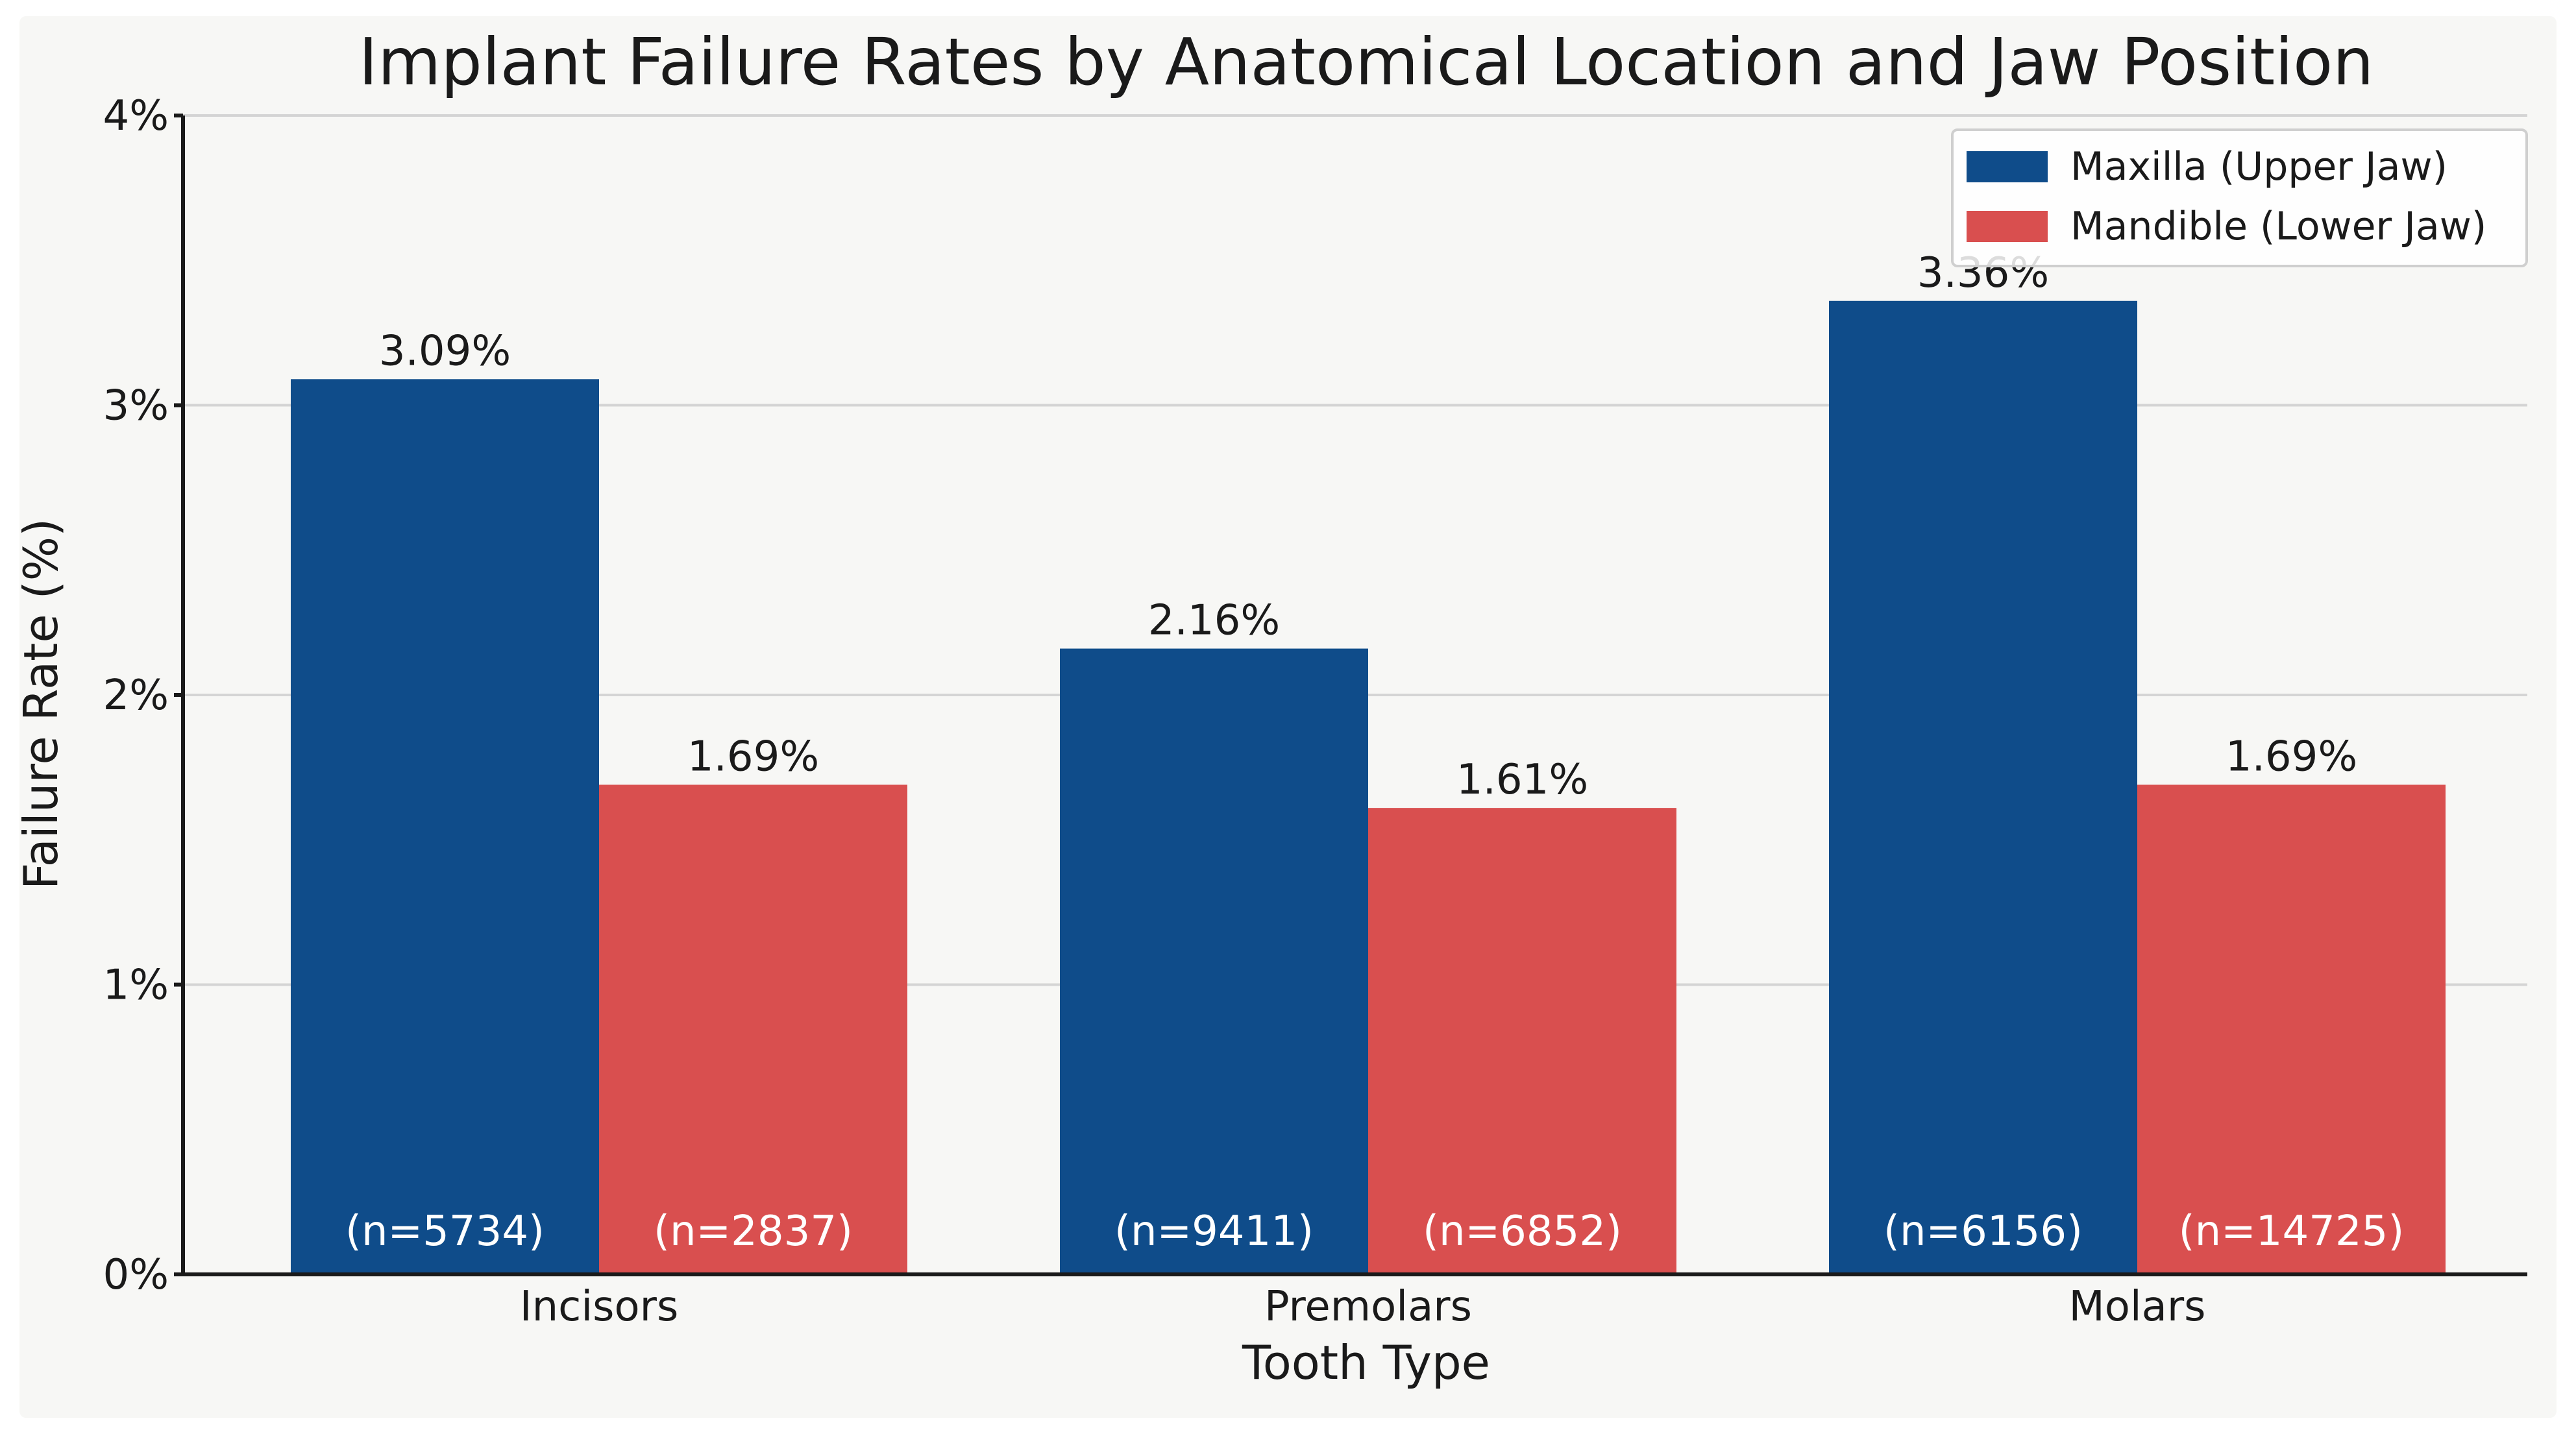 This screenshot has height=1434, width=2576. What do you see at coordinates (2291, 1029) in the screenshot?
I see `bar-molars-mandible` at bounding box center [2291, 1029].